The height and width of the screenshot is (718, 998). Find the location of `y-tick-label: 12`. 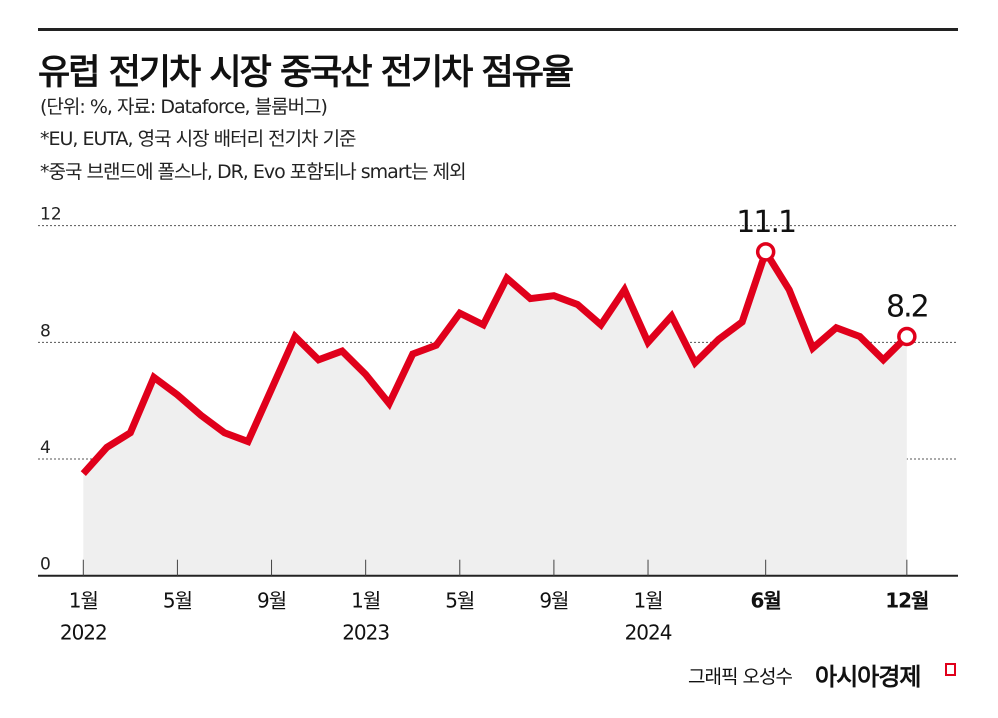

y-tick-label: 12 is located at coordinates (51, 215).